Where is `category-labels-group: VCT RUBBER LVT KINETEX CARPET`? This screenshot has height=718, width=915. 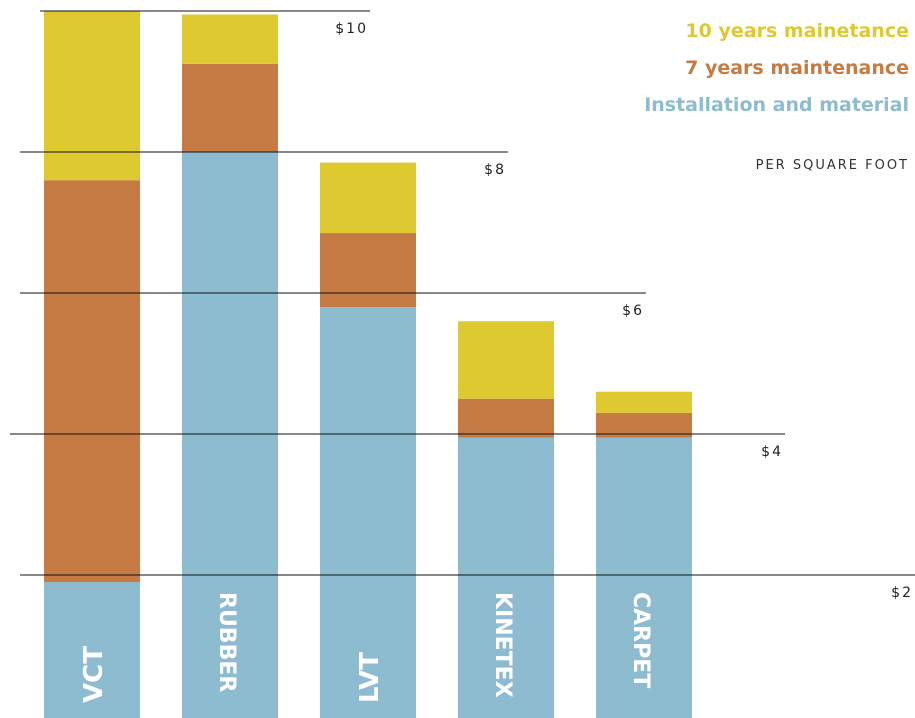
category-labels-group: VCT RUBBER LVT KINETEX CARPET is located at coordinates (366, 647).